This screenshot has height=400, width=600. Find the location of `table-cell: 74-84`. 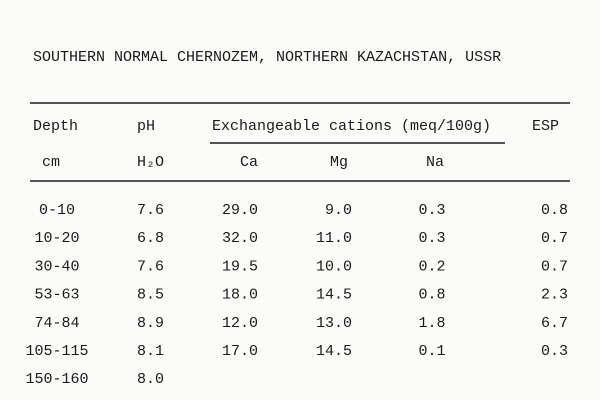

table-cell: 74-84 is located at coordinates (56, 323).